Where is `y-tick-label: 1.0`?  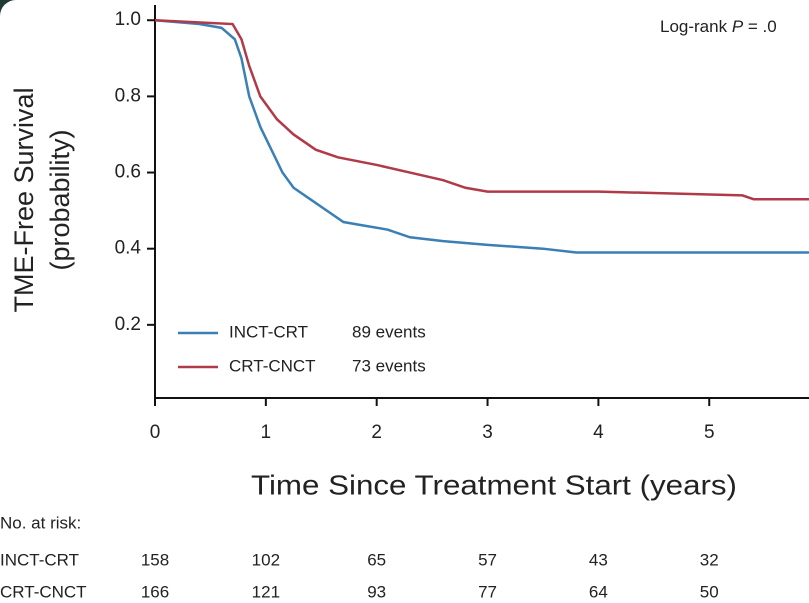 y-tick-label: 1.0 is located at coordinates (128, 19).